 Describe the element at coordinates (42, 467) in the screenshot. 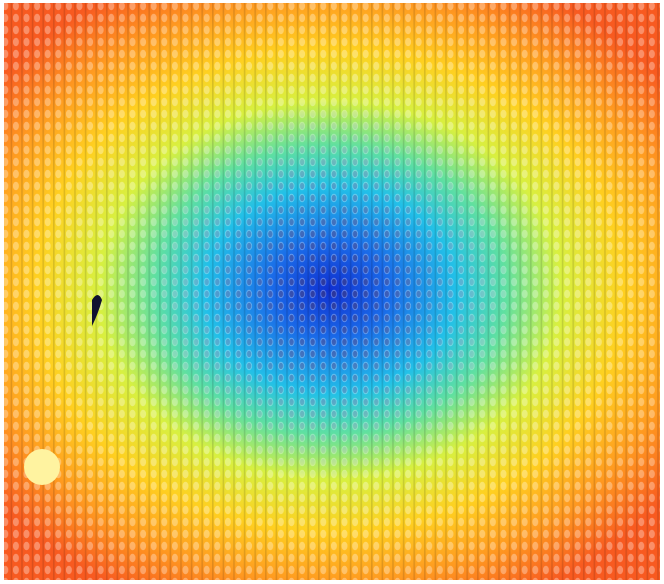

I see `marker-dot` at that location.